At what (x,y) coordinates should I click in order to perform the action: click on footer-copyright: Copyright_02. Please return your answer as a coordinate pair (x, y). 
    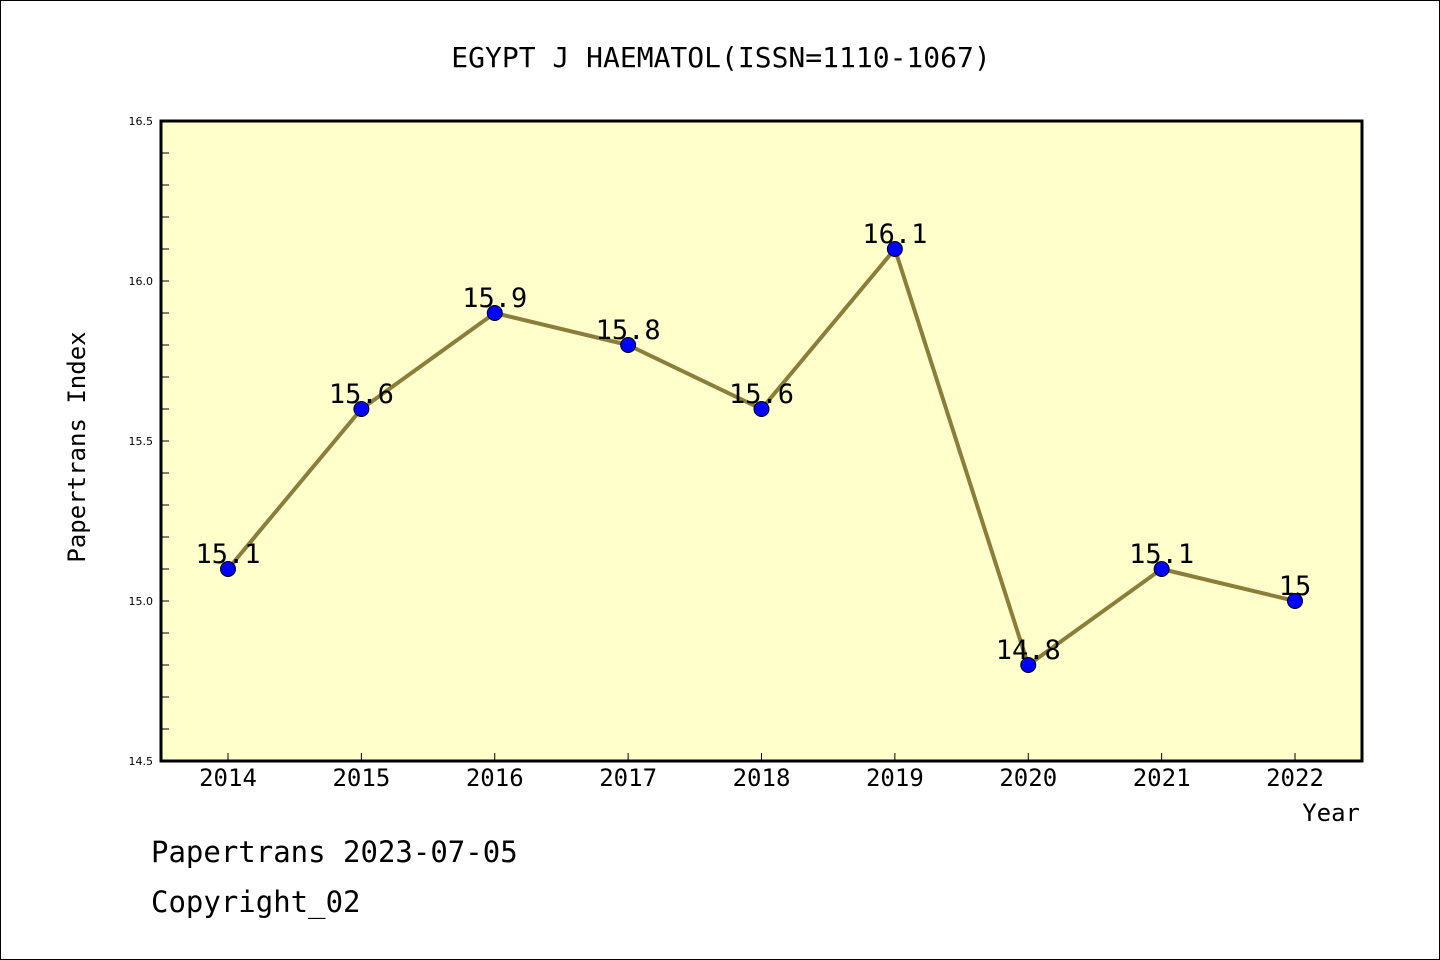
    Looking at the image, I should click on (256, 902).